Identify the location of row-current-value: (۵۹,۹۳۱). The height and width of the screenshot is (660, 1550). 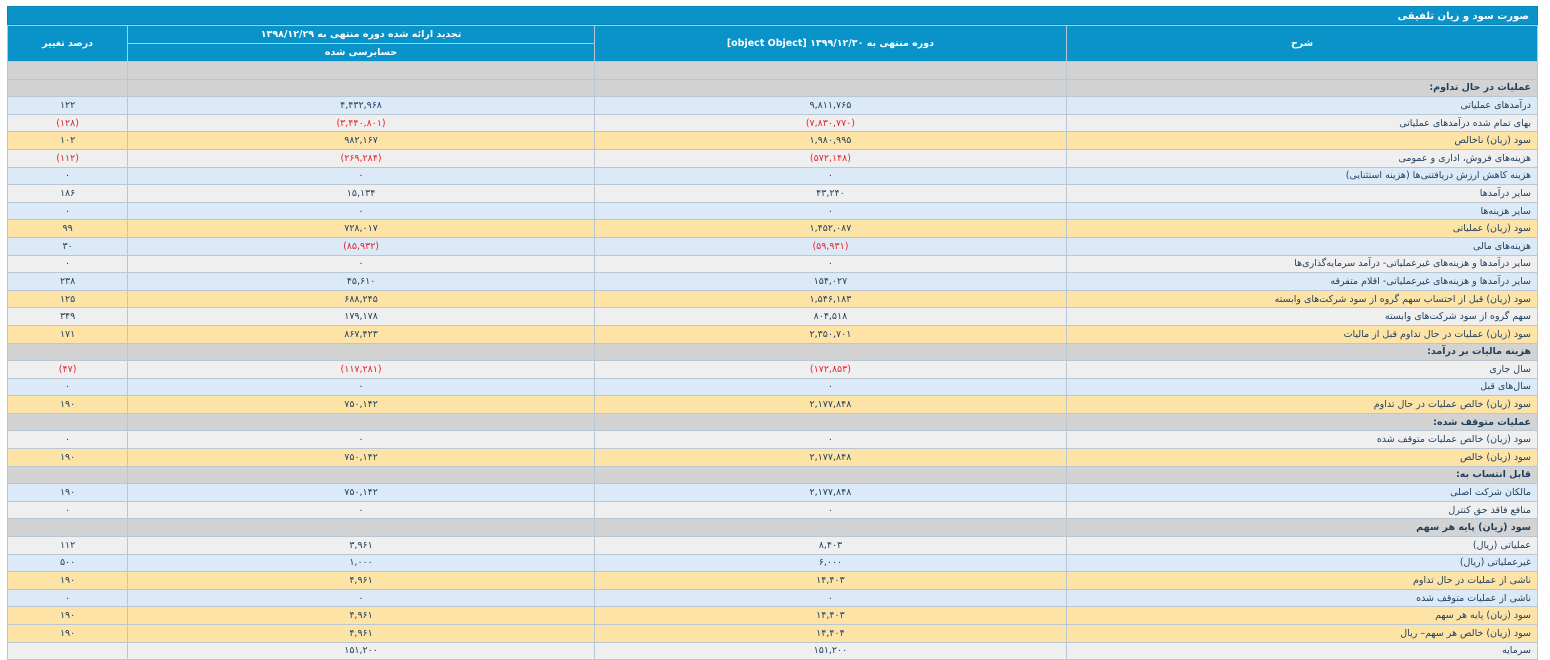
(830, 246).